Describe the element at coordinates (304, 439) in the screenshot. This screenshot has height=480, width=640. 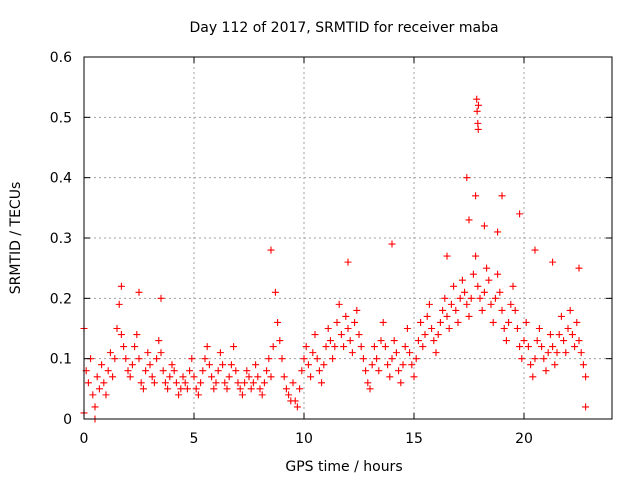
I see `x-tick-label: 10` at that location.